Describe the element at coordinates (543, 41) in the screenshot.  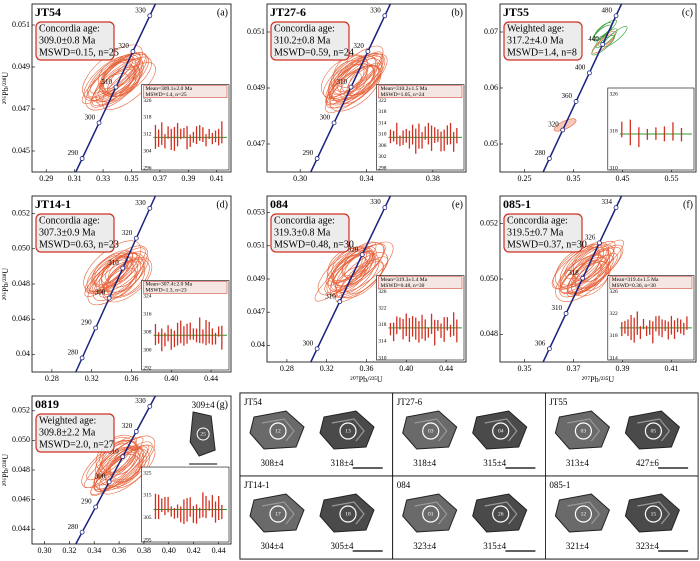
I see `age-box` at that location.